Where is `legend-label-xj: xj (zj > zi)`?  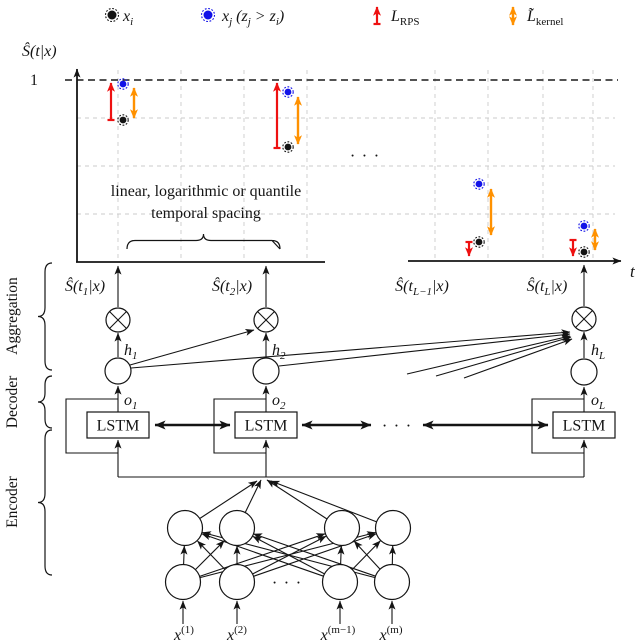 legend-label-xj: xj (zj > zi) is located at coordinates (252, 18).